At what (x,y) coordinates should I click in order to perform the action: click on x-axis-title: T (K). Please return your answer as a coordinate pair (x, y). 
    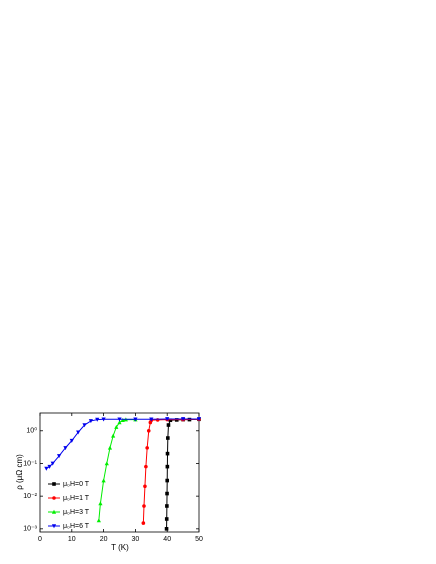
    Looking at the image, I should click on (120, 547).